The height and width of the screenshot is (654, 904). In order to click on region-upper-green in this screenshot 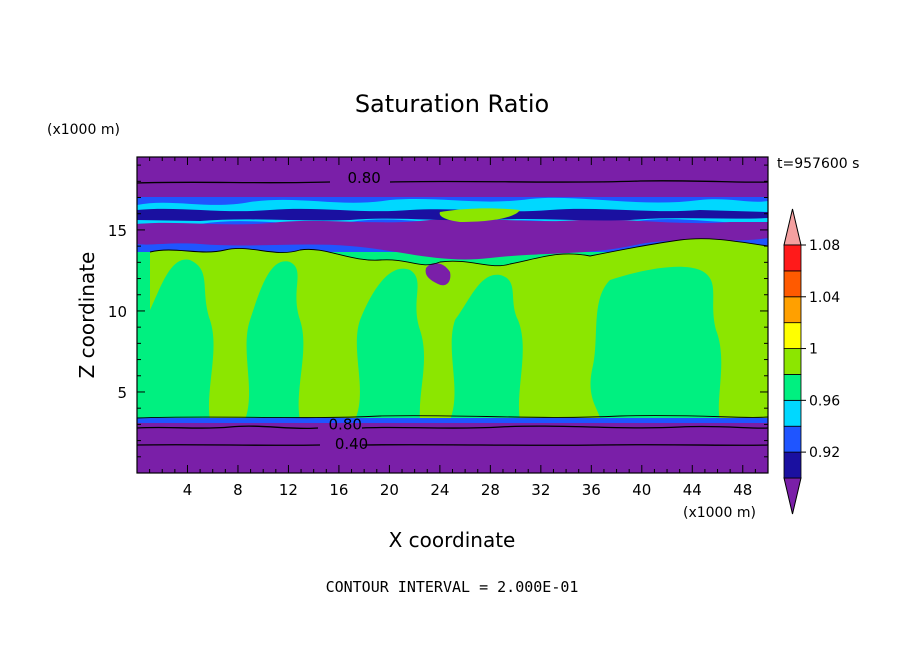, I will do `click(479, 215)`.